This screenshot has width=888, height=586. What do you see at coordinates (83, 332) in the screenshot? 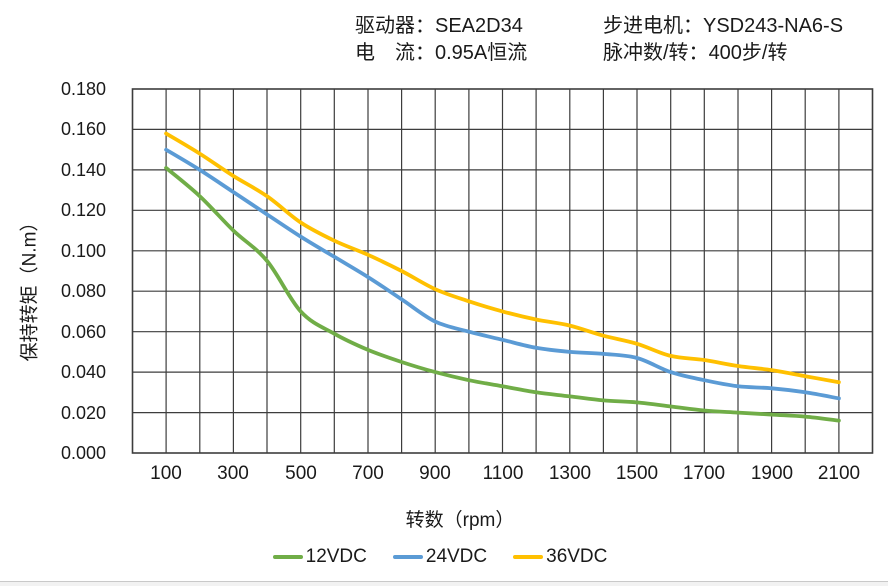
I see `y-tick-label: 0.060` at bounding box center [83, 332].